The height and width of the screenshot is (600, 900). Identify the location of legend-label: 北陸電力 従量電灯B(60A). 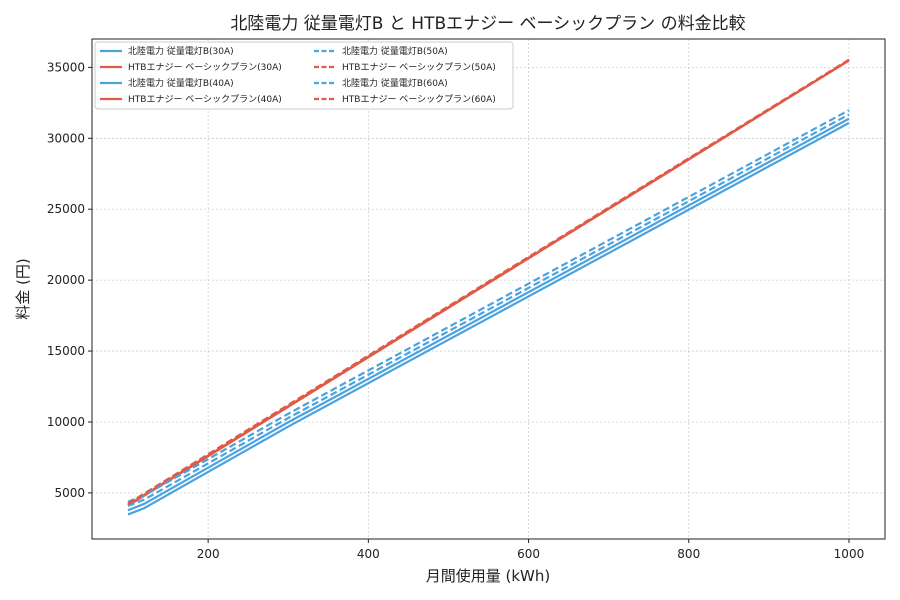
(395, 83).